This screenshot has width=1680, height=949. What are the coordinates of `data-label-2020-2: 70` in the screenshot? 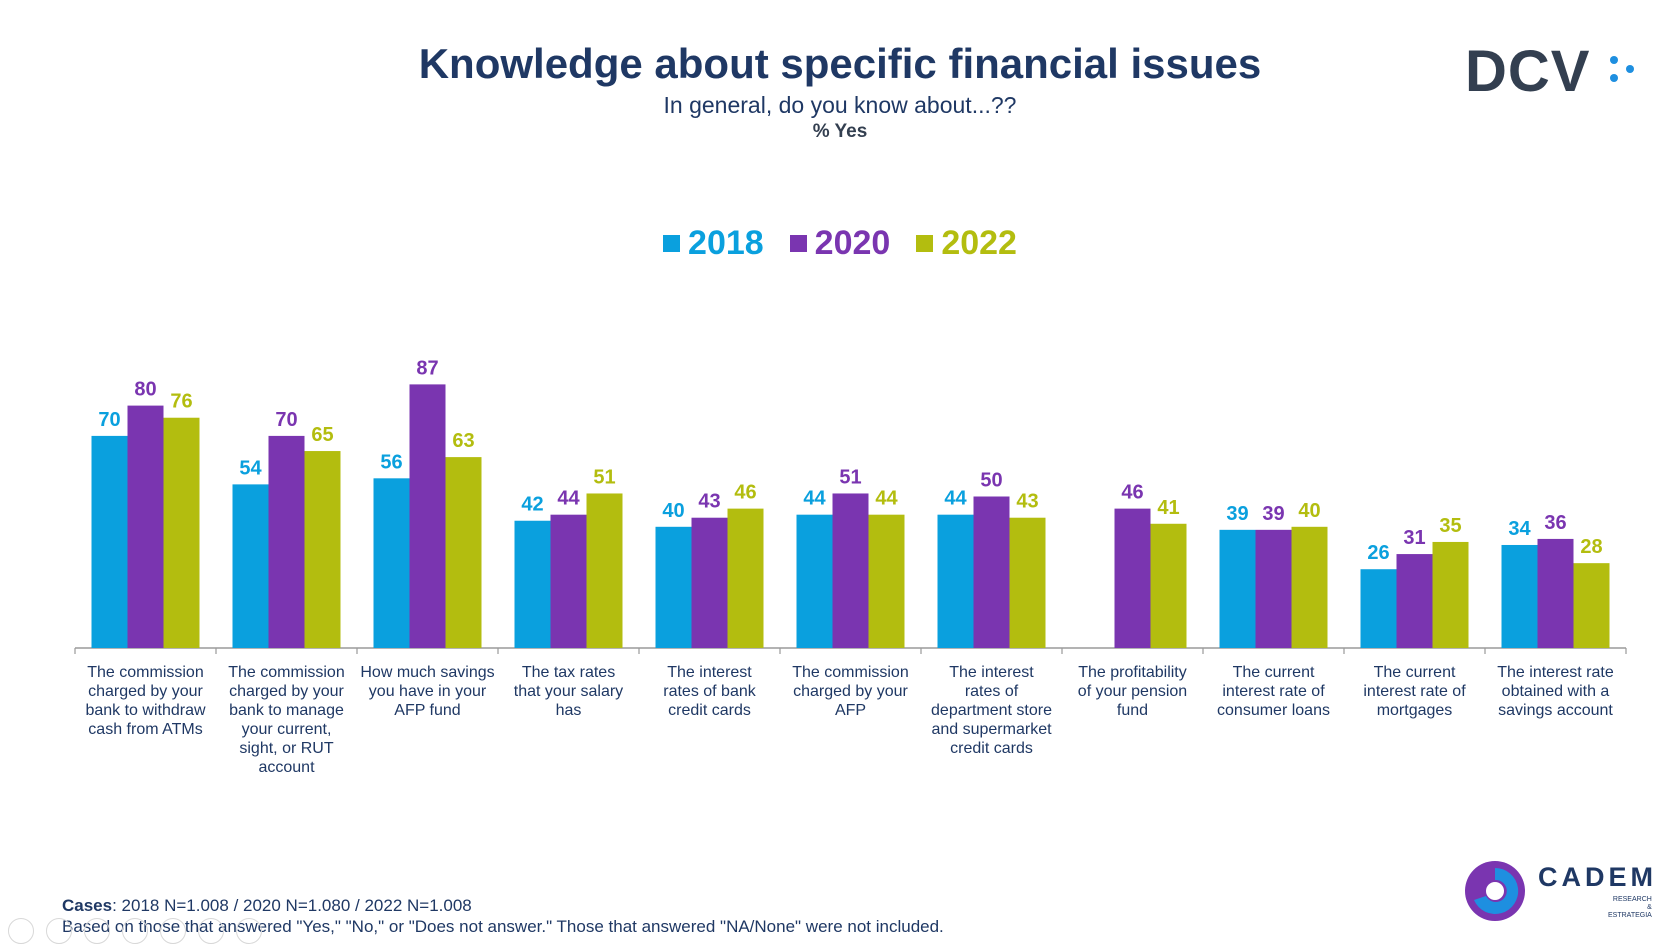 It's located at (286, 420).